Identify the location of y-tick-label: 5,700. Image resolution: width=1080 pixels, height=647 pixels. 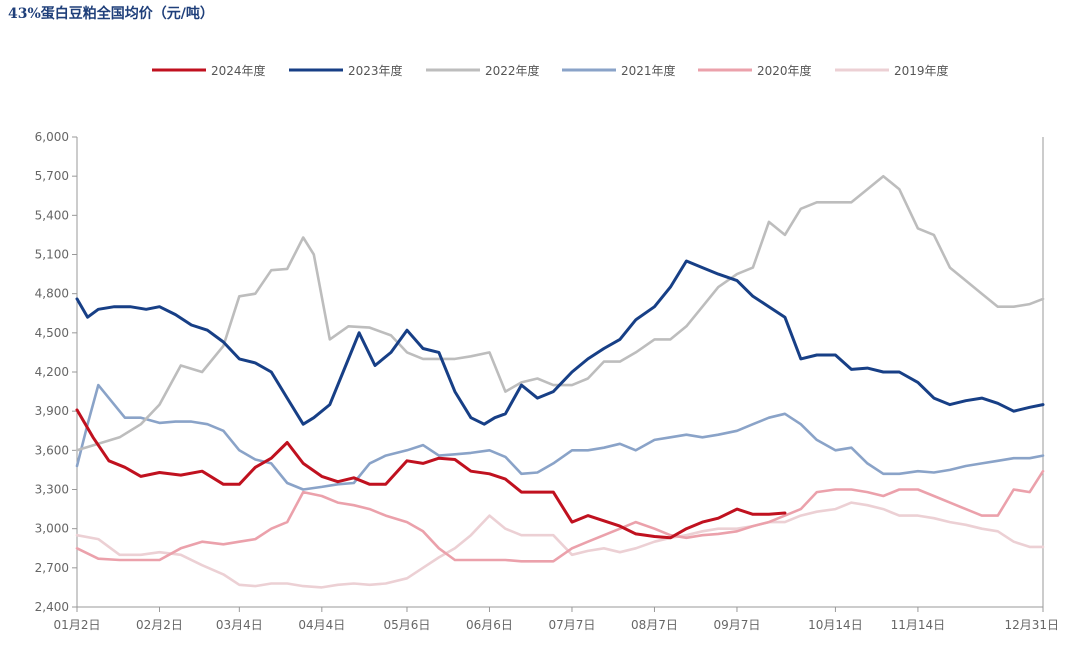
(52, 176).